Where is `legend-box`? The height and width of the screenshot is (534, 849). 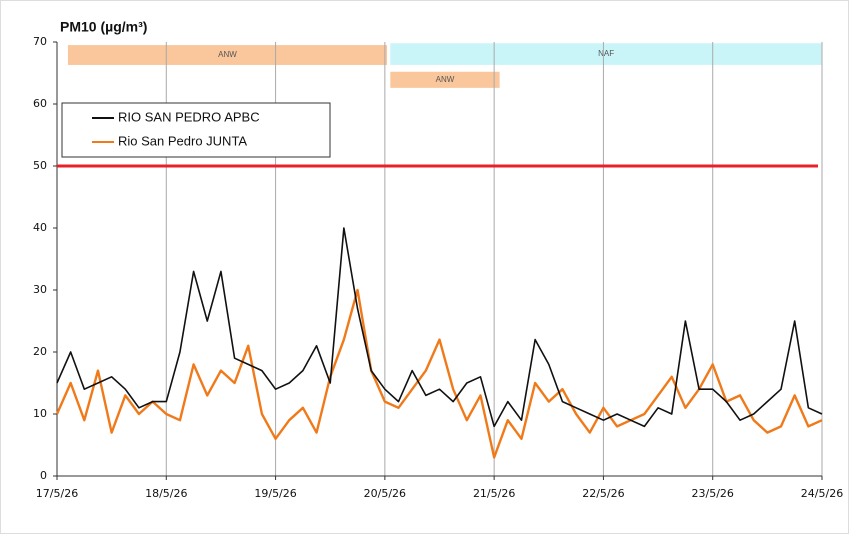
legend-box is located at coordinates (196, 130).